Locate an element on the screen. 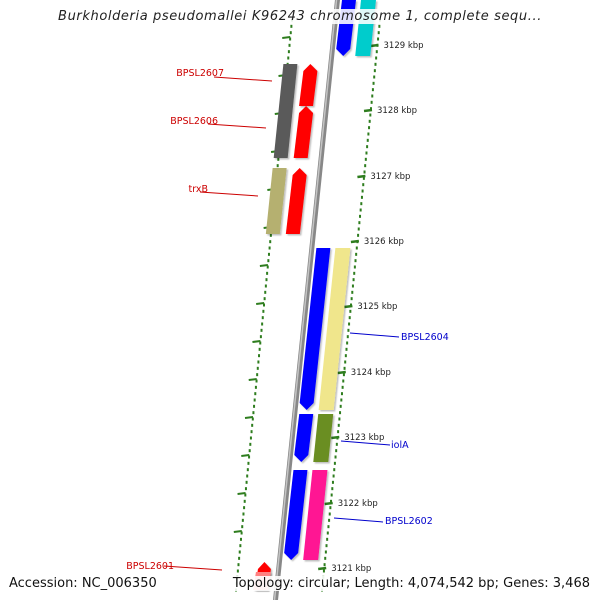 The width and height of the screenshot is (600, 600). scale-tick-label: 3127 kbp is located at coordinates (390, 177).